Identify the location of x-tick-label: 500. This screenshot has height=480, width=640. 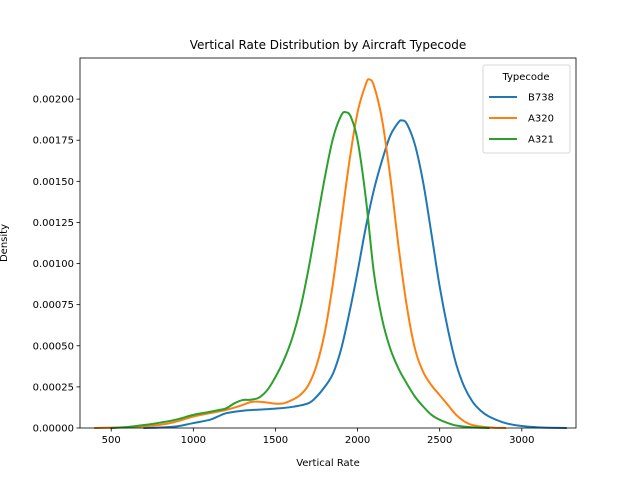
(111, 440).